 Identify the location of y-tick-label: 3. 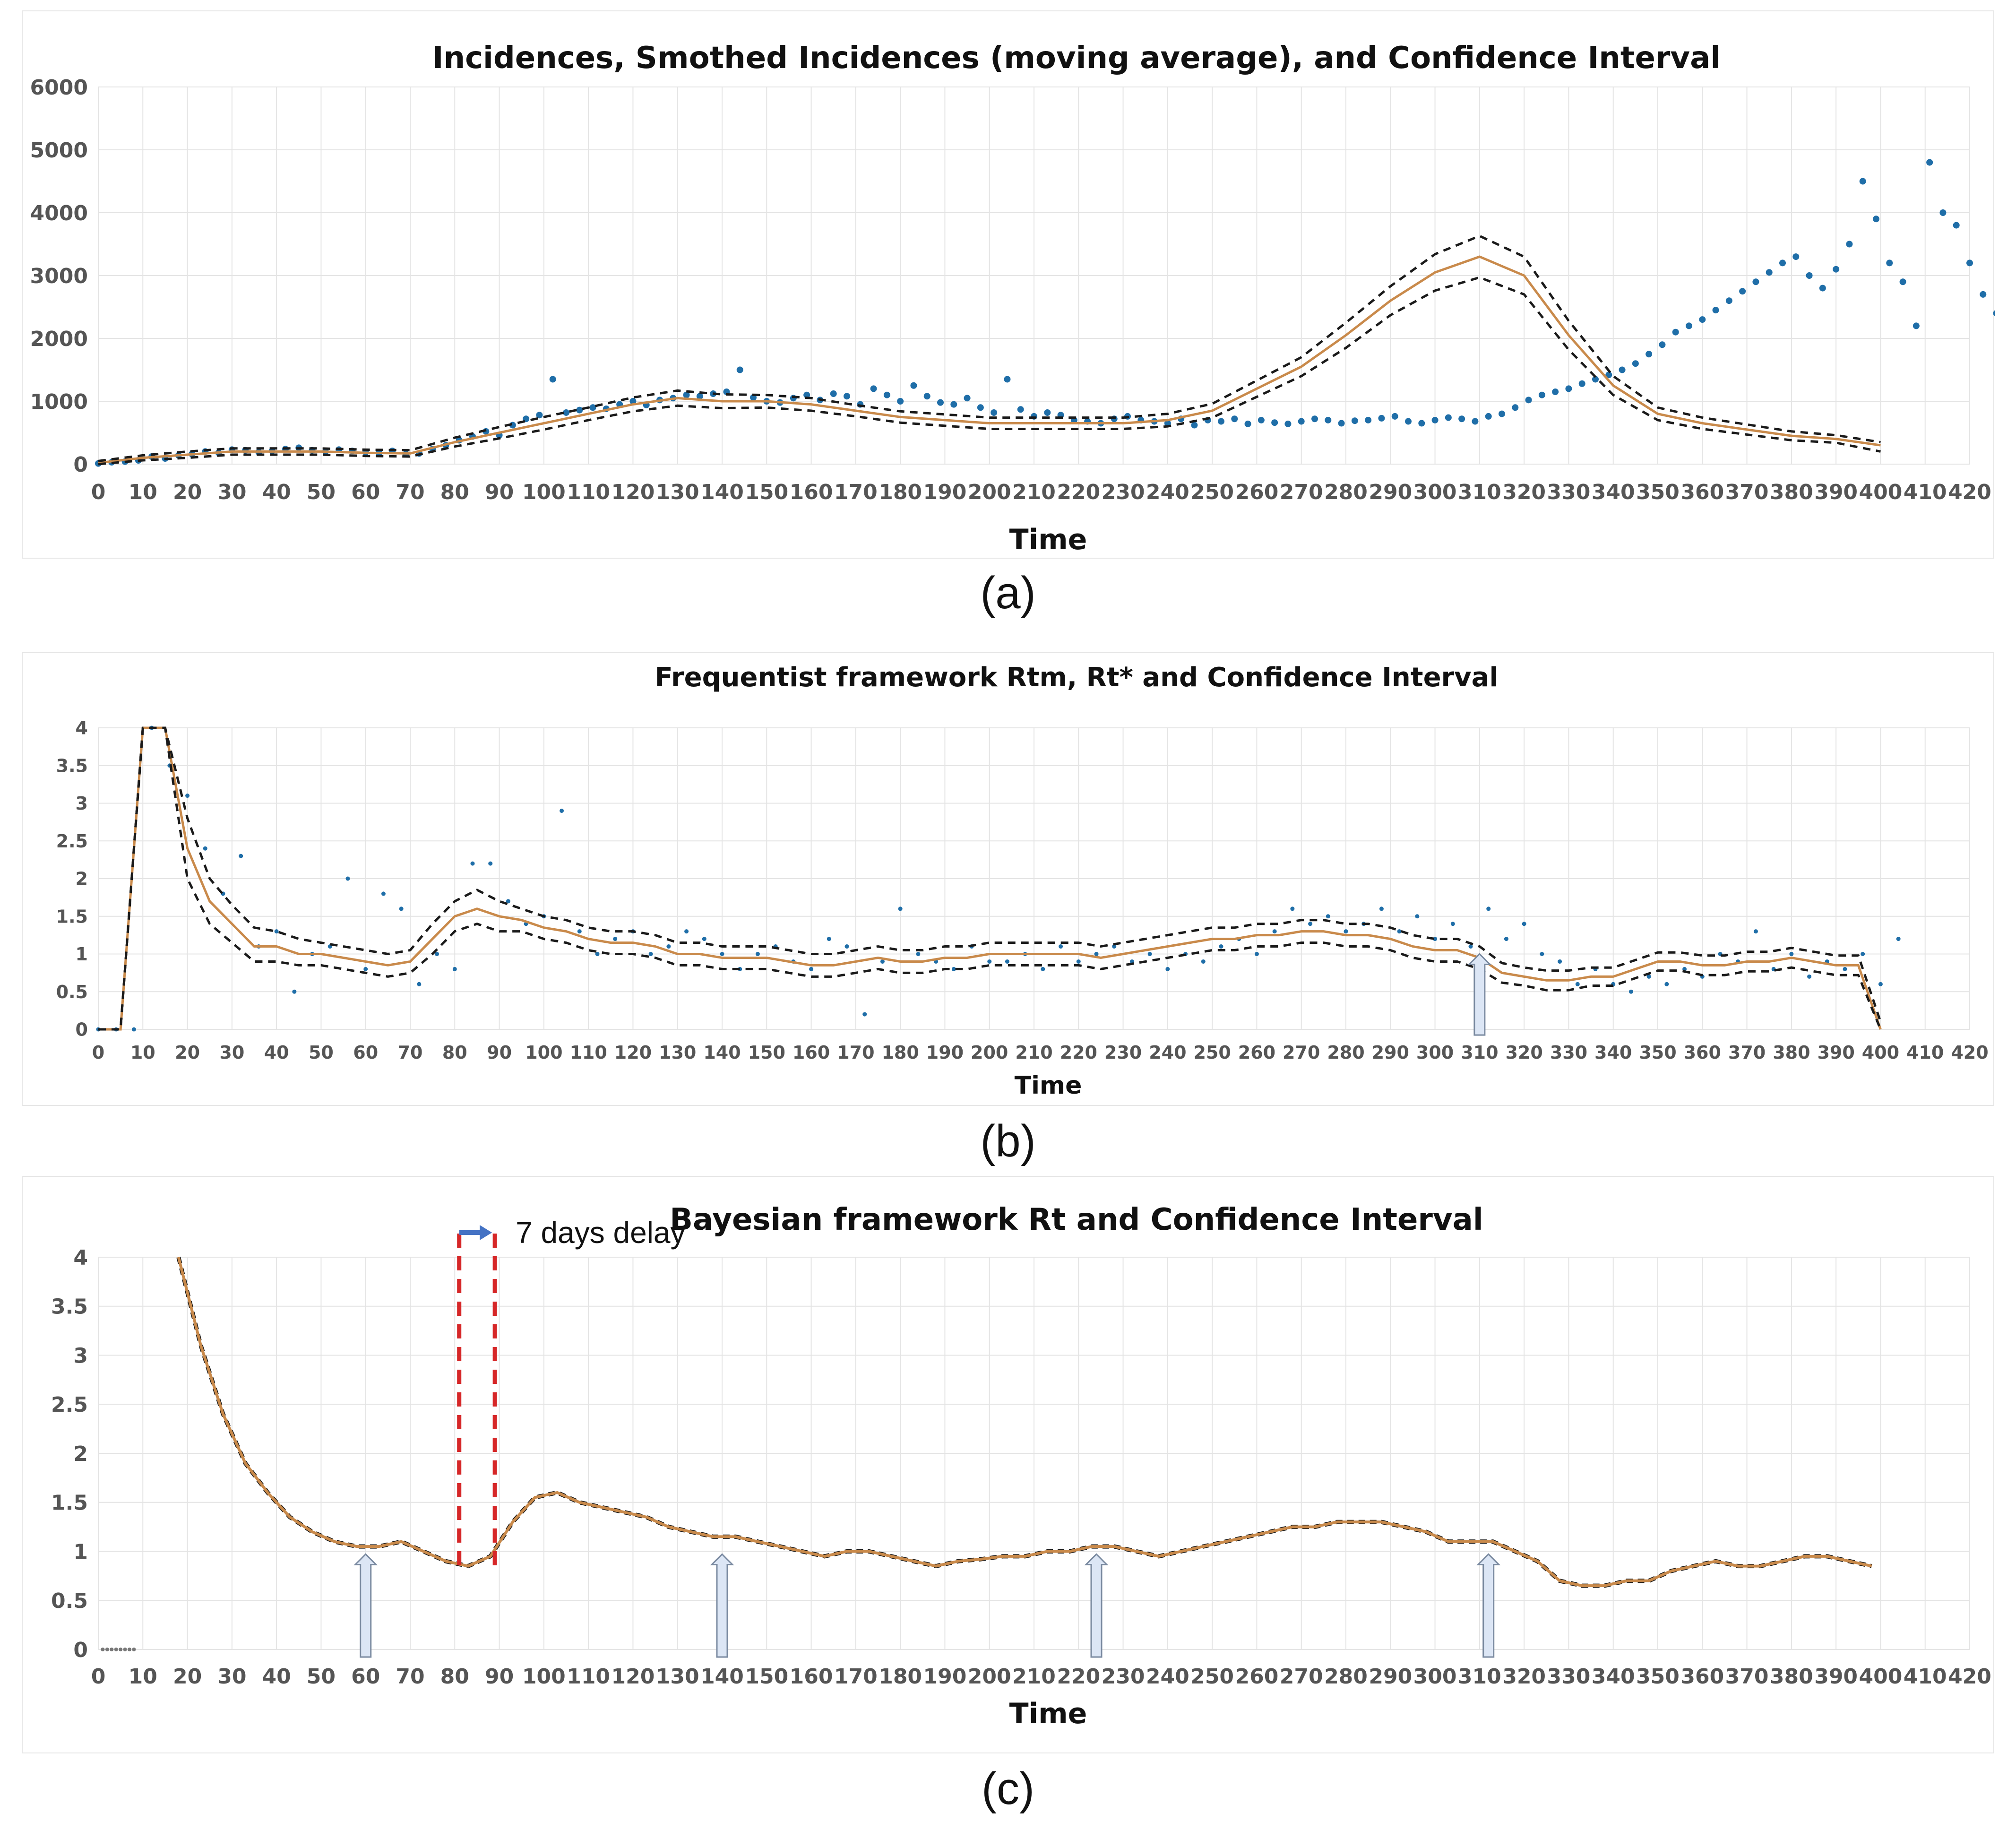
(80, 1356).